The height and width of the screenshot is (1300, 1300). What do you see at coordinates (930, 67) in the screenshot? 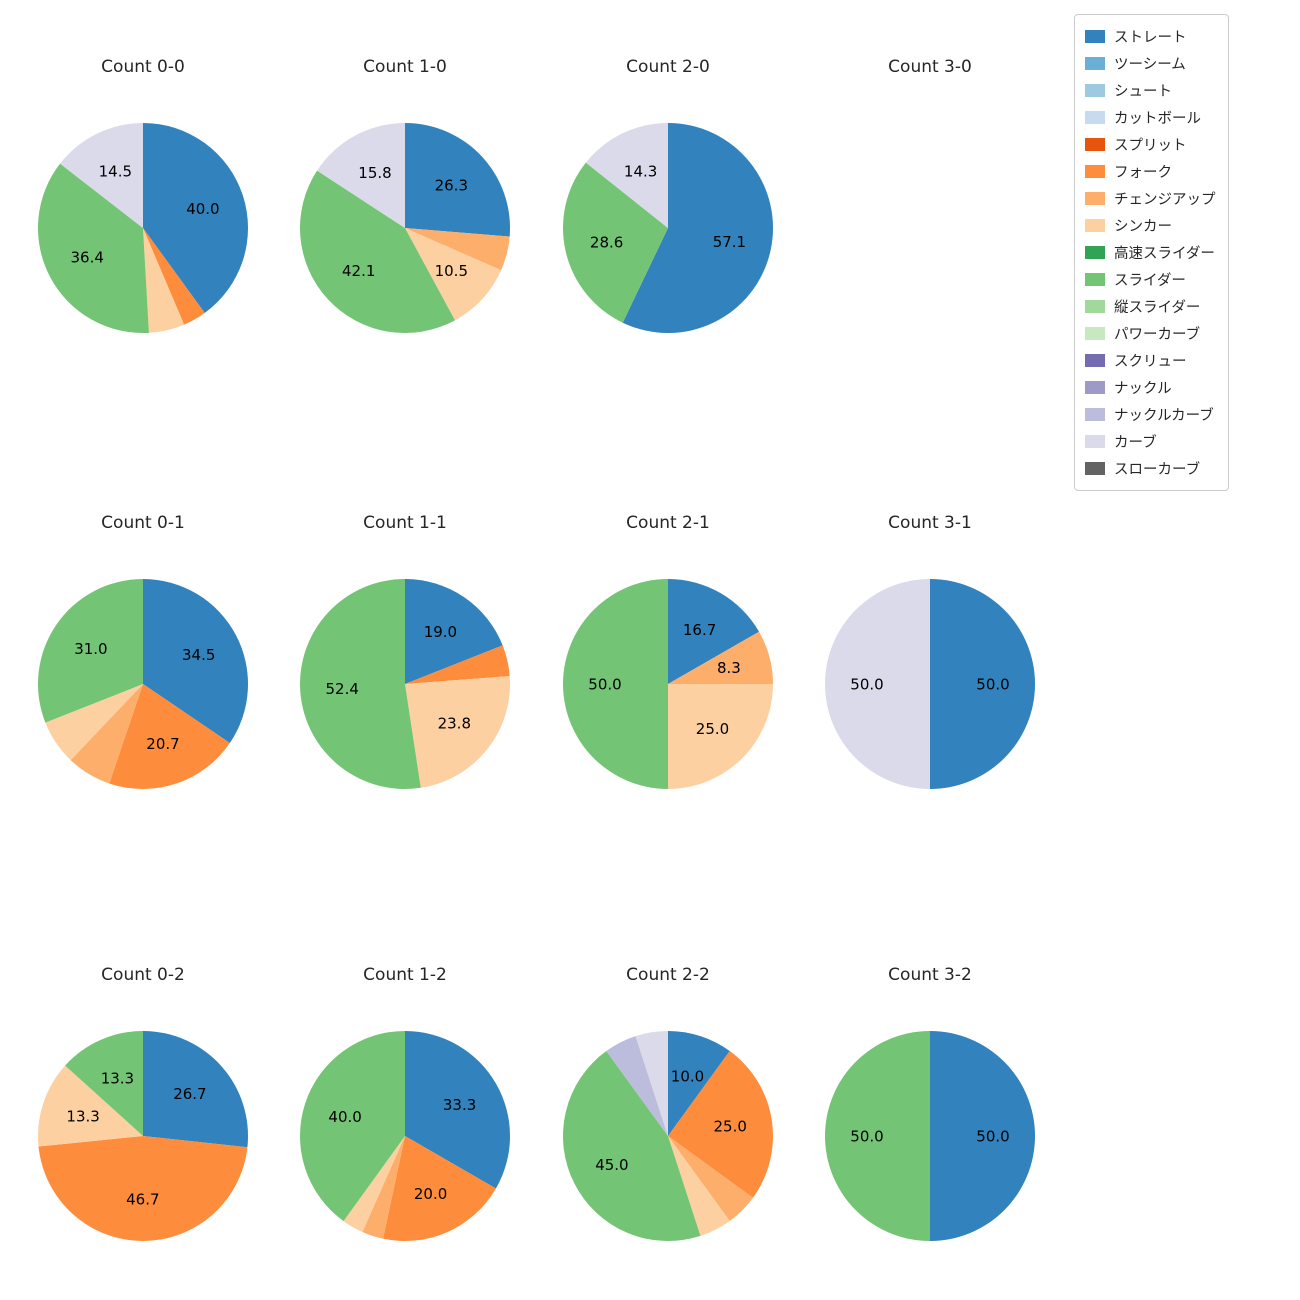
I see `chart-title-count-3-0: Count 3-0` at bounding box center [930, 67].